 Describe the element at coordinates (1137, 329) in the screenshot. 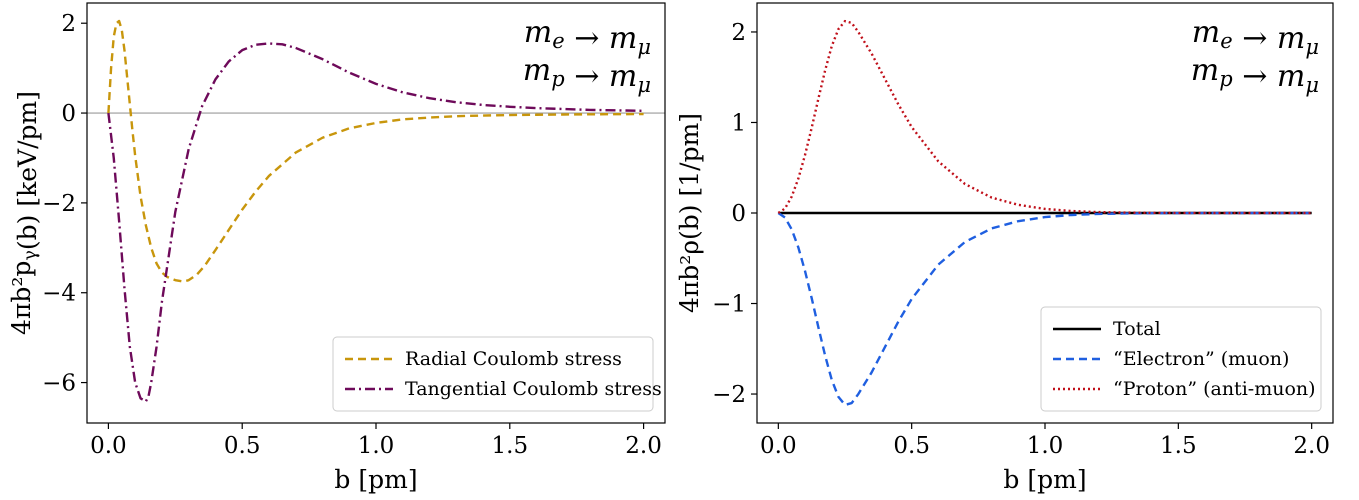

I see `legend-label: Total` at that location.